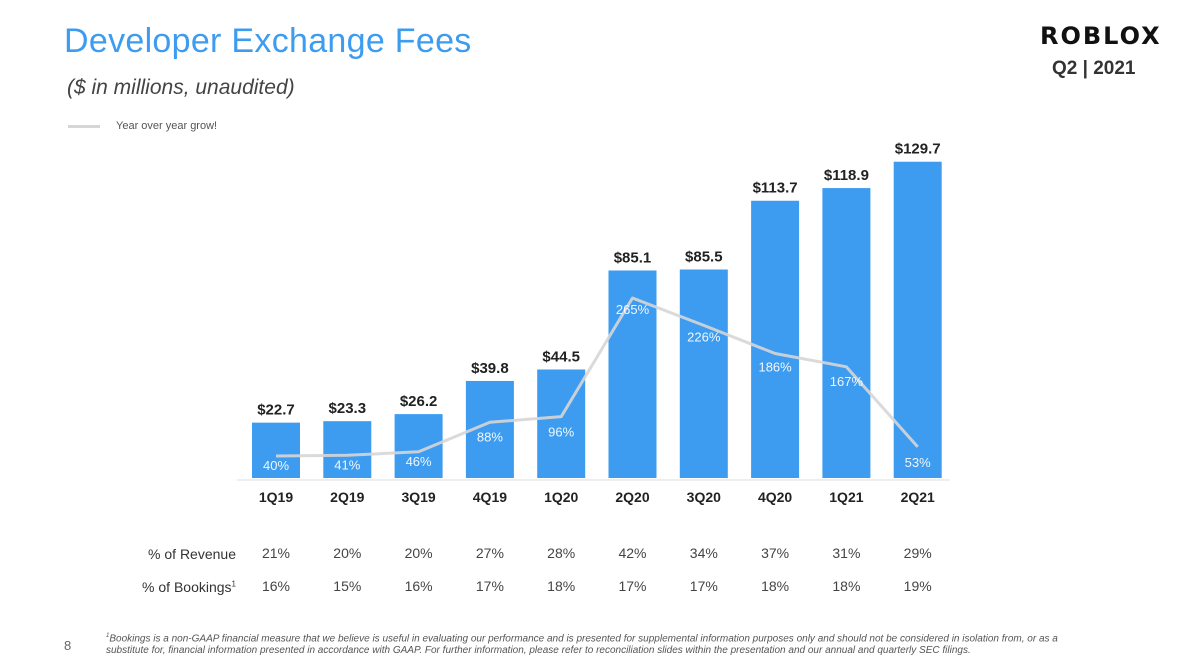 The image size is (1200, 670). What do you see at coordinates (1101, 36) in the screenshot?
I see `roblox-logo: ROBLOX` at bounding box center [1101, 36].